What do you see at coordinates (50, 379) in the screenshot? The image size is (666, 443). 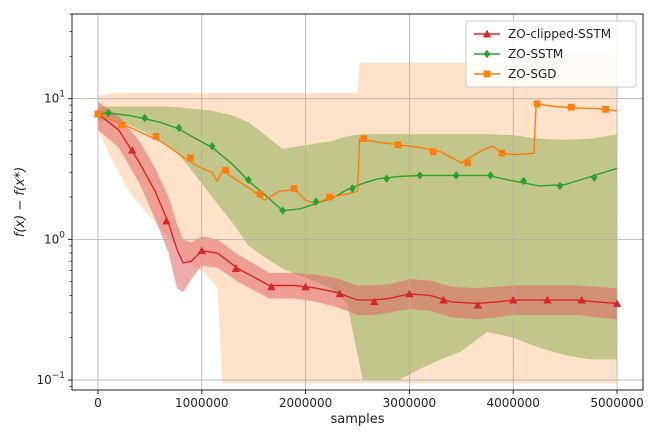 I see `y-tick-label: 10⁻¹` at bounding box center [50, 379].